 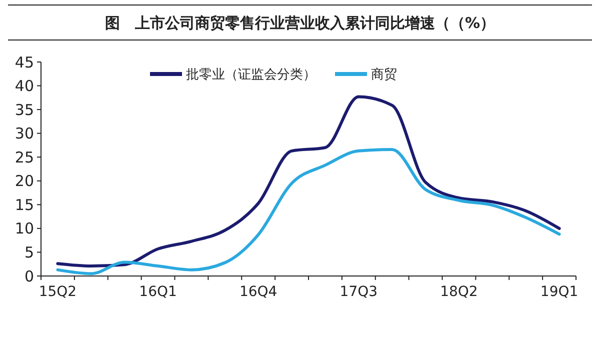 I want to click on y-tick-label: 5, so click(x=29, y=252).